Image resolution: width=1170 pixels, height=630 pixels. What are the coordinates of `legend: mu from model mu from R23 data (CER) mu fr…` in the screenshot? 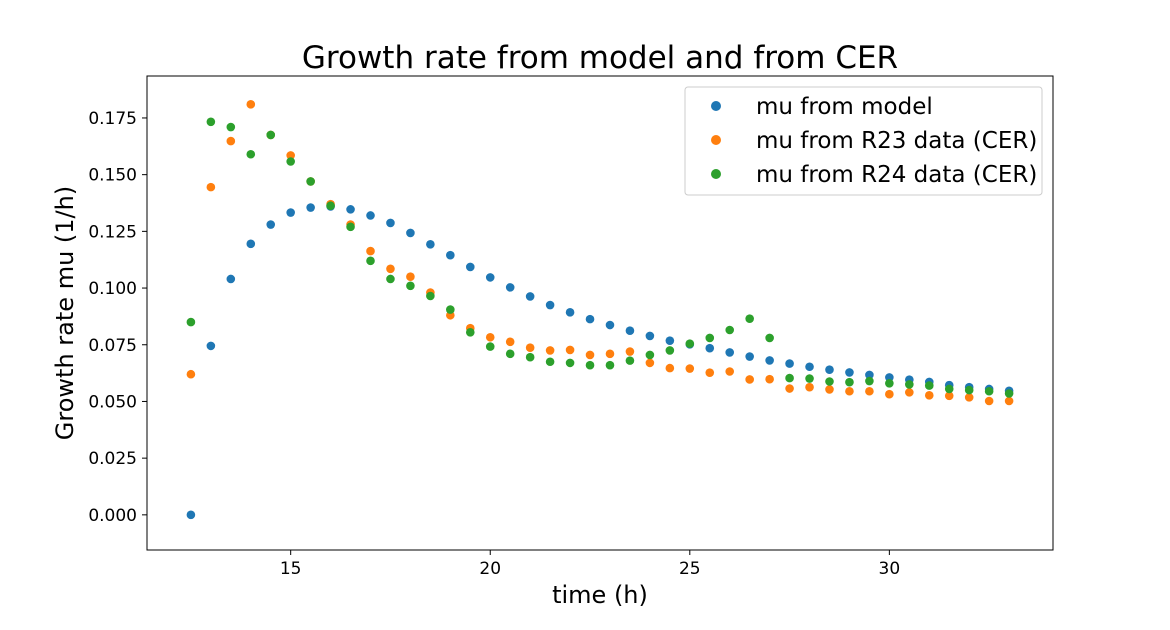 It's located at (863, 141).